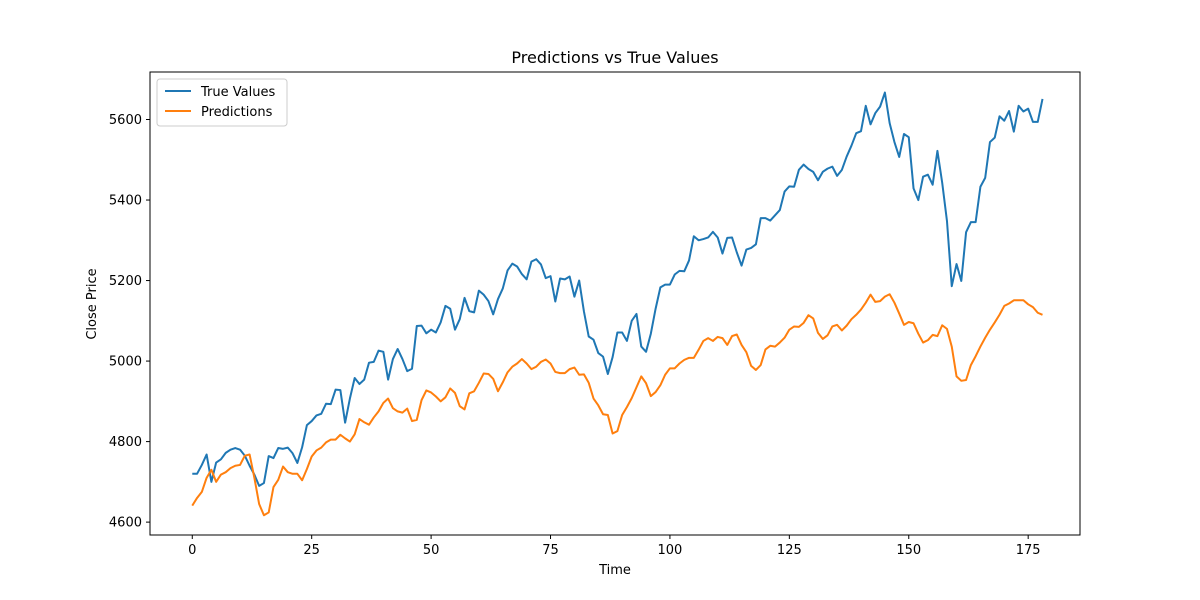  Describe the element at coordinates (670, 550) in the screenshot. I see `x-tick-label: 100` at that location.